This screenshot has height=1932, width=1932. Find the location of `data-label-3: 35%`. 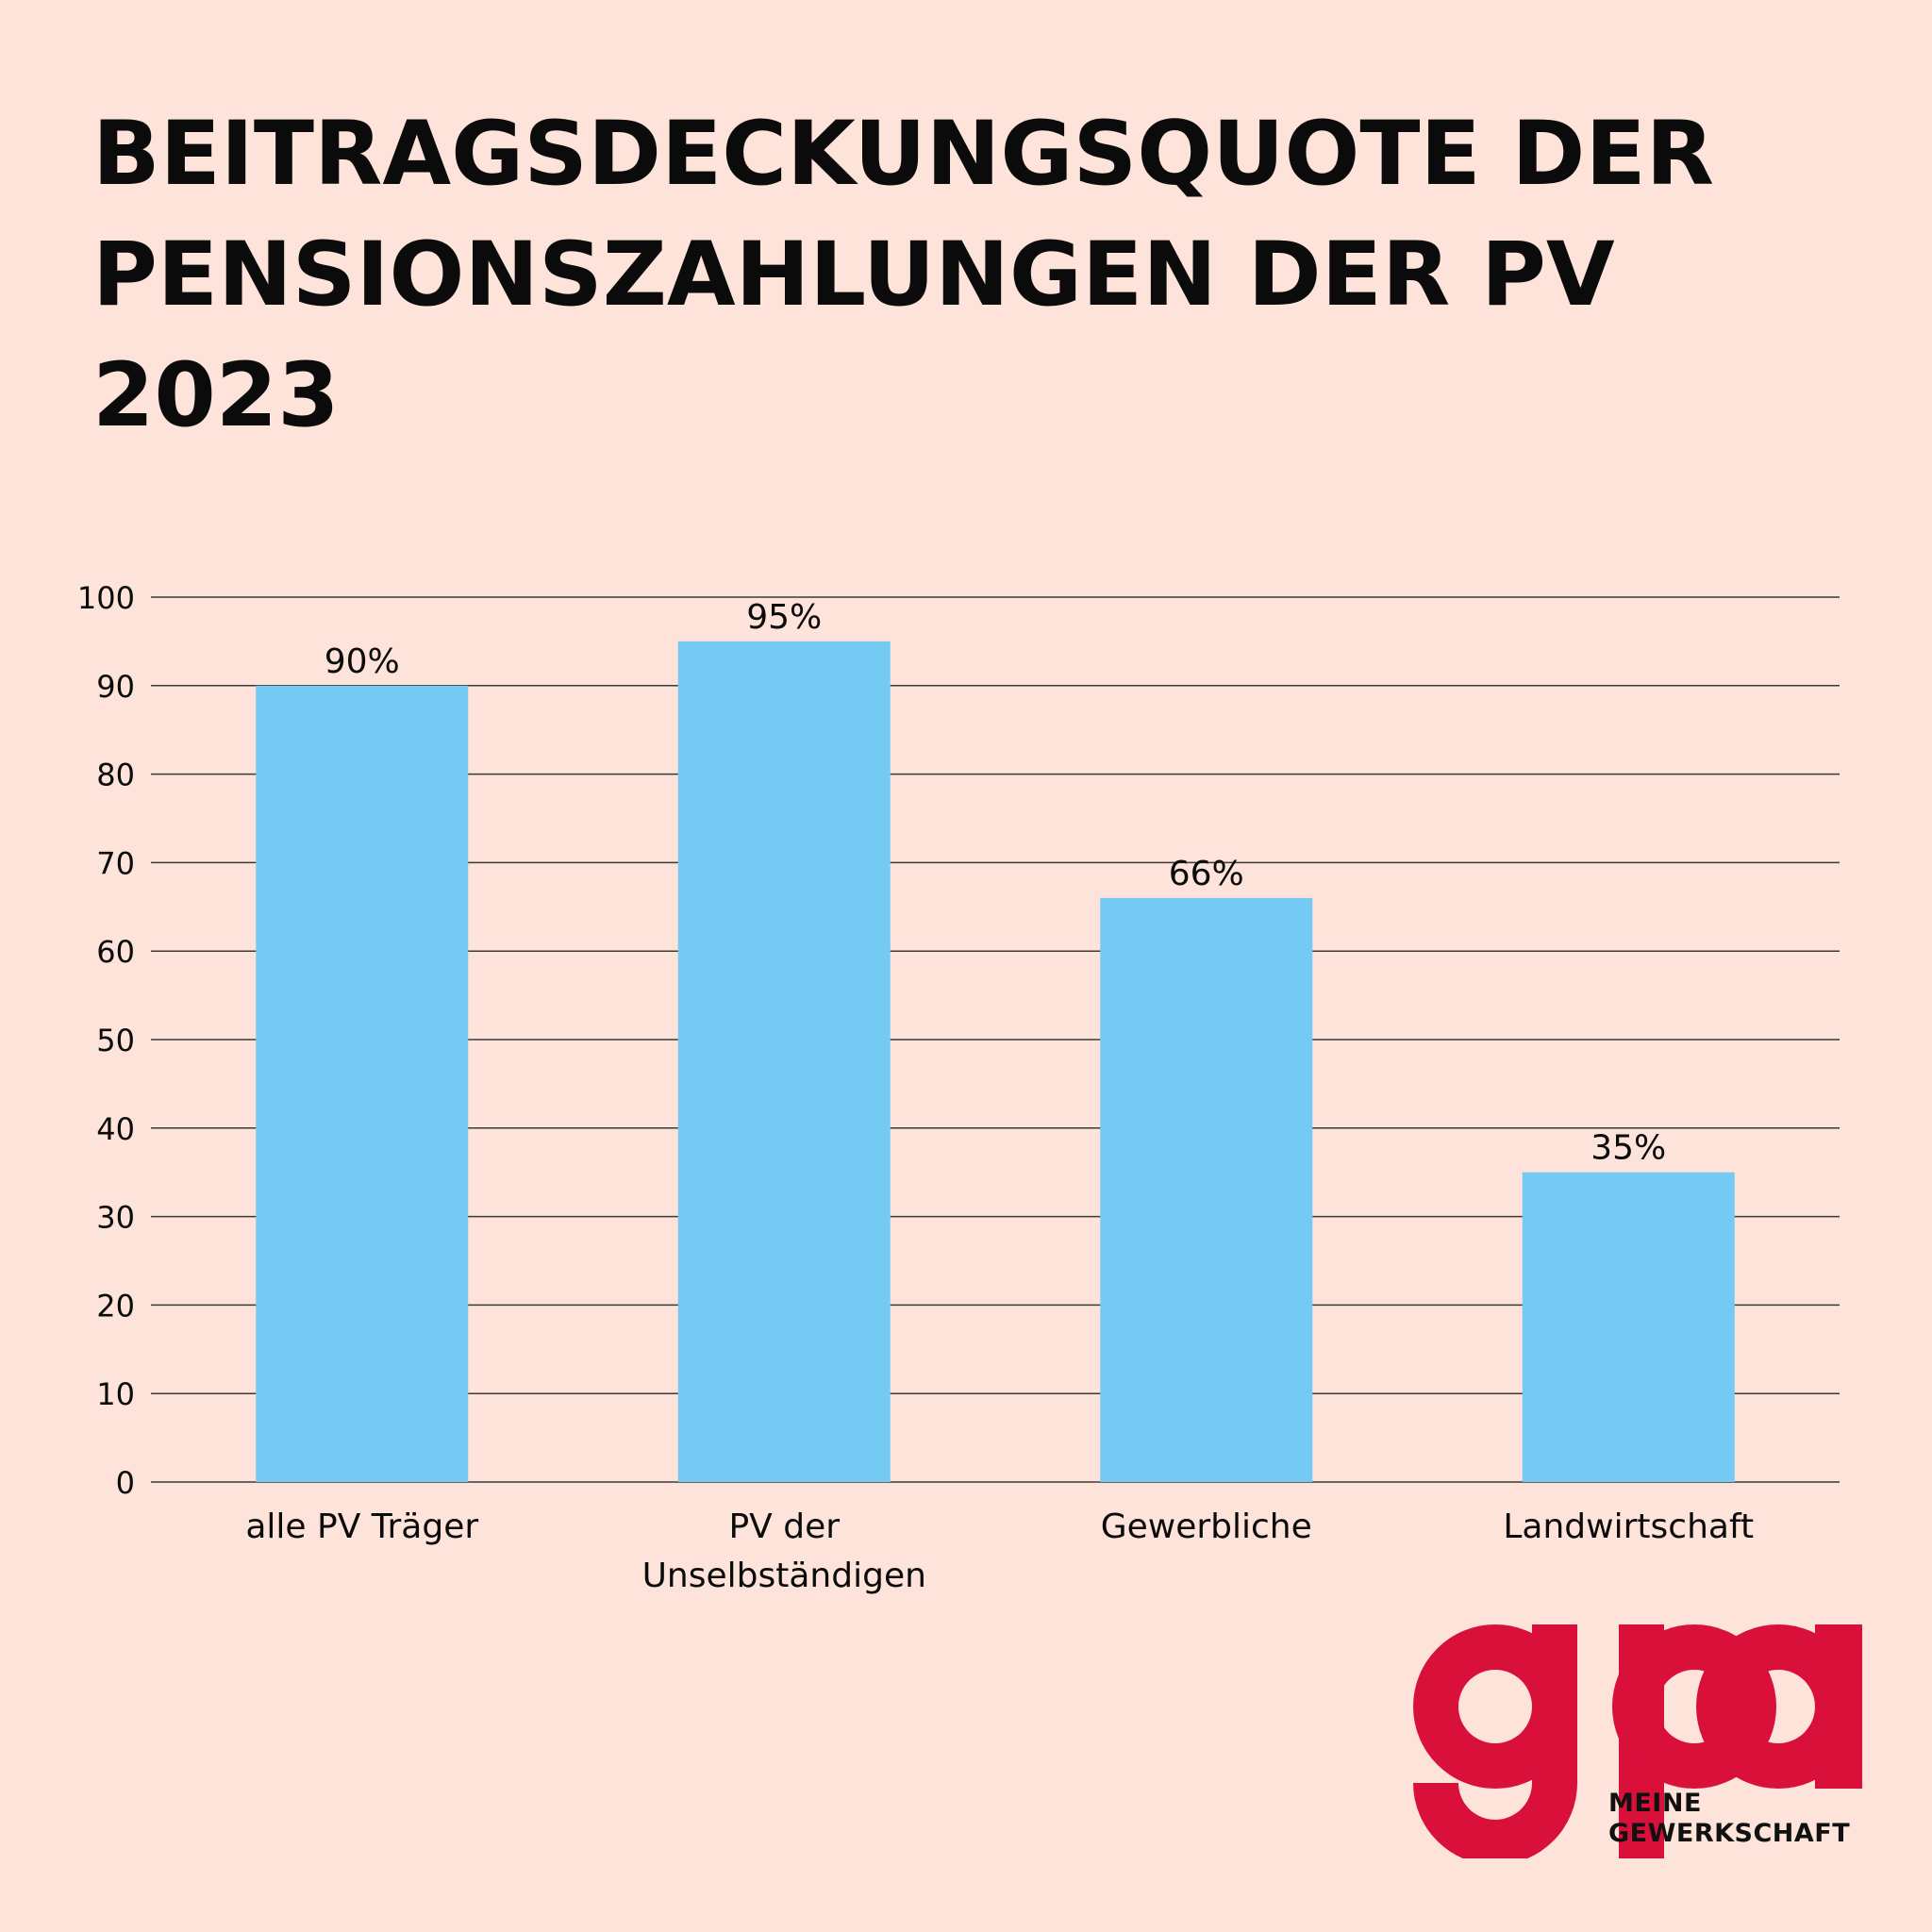

data-label-3: 35% is located at coordinates (1628, 1148).